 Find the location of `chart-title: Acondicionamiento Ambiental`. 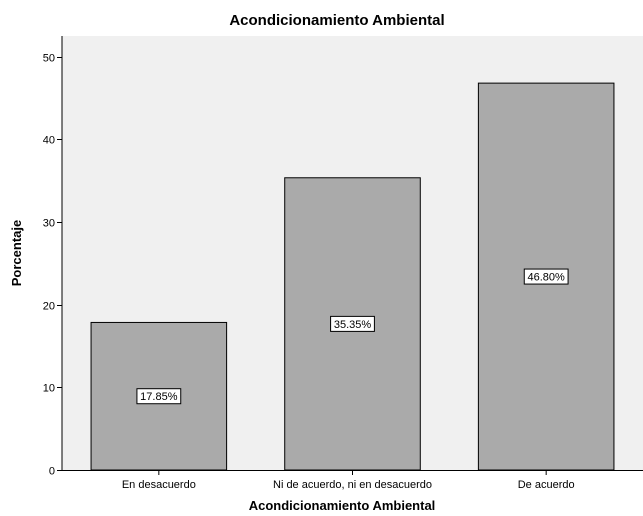

chart-title: Acondicionamiento Ambiental is located at coordinates (336, 20).